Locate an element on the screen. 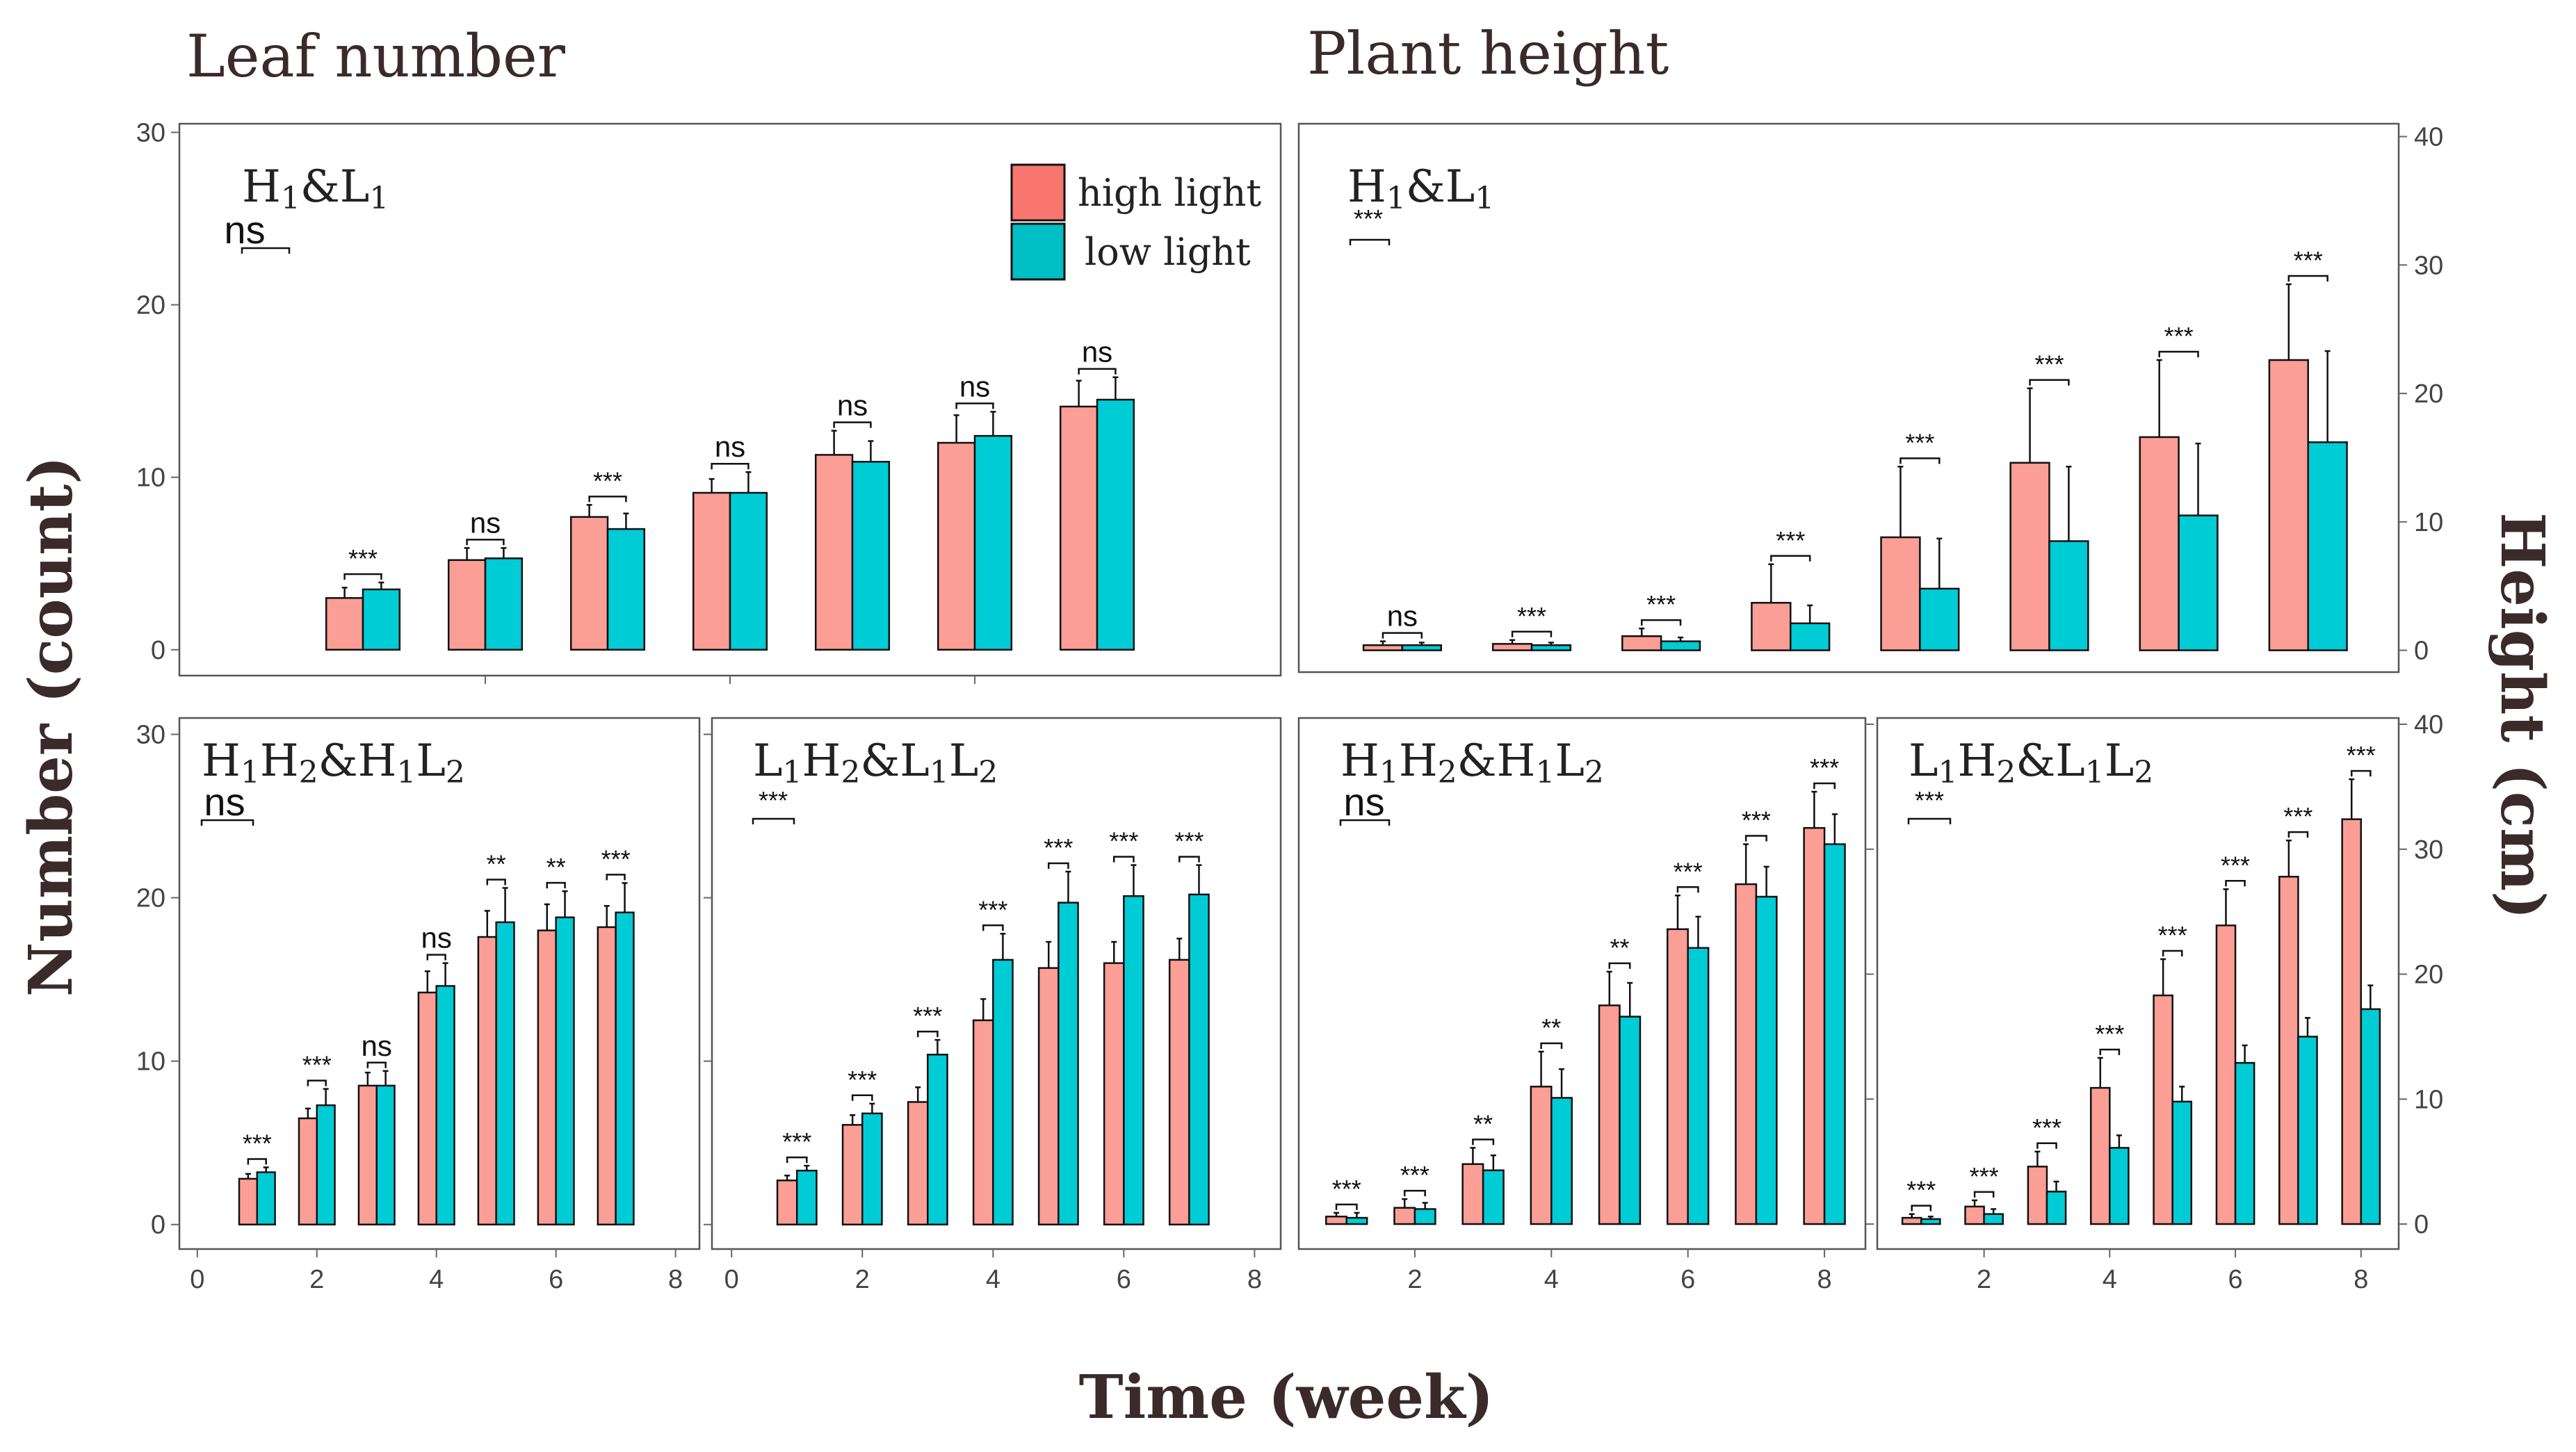 The width and height of the screenshot is (2576, 1452). x-tick-label: 0 is located at coordinates (197, 1280).